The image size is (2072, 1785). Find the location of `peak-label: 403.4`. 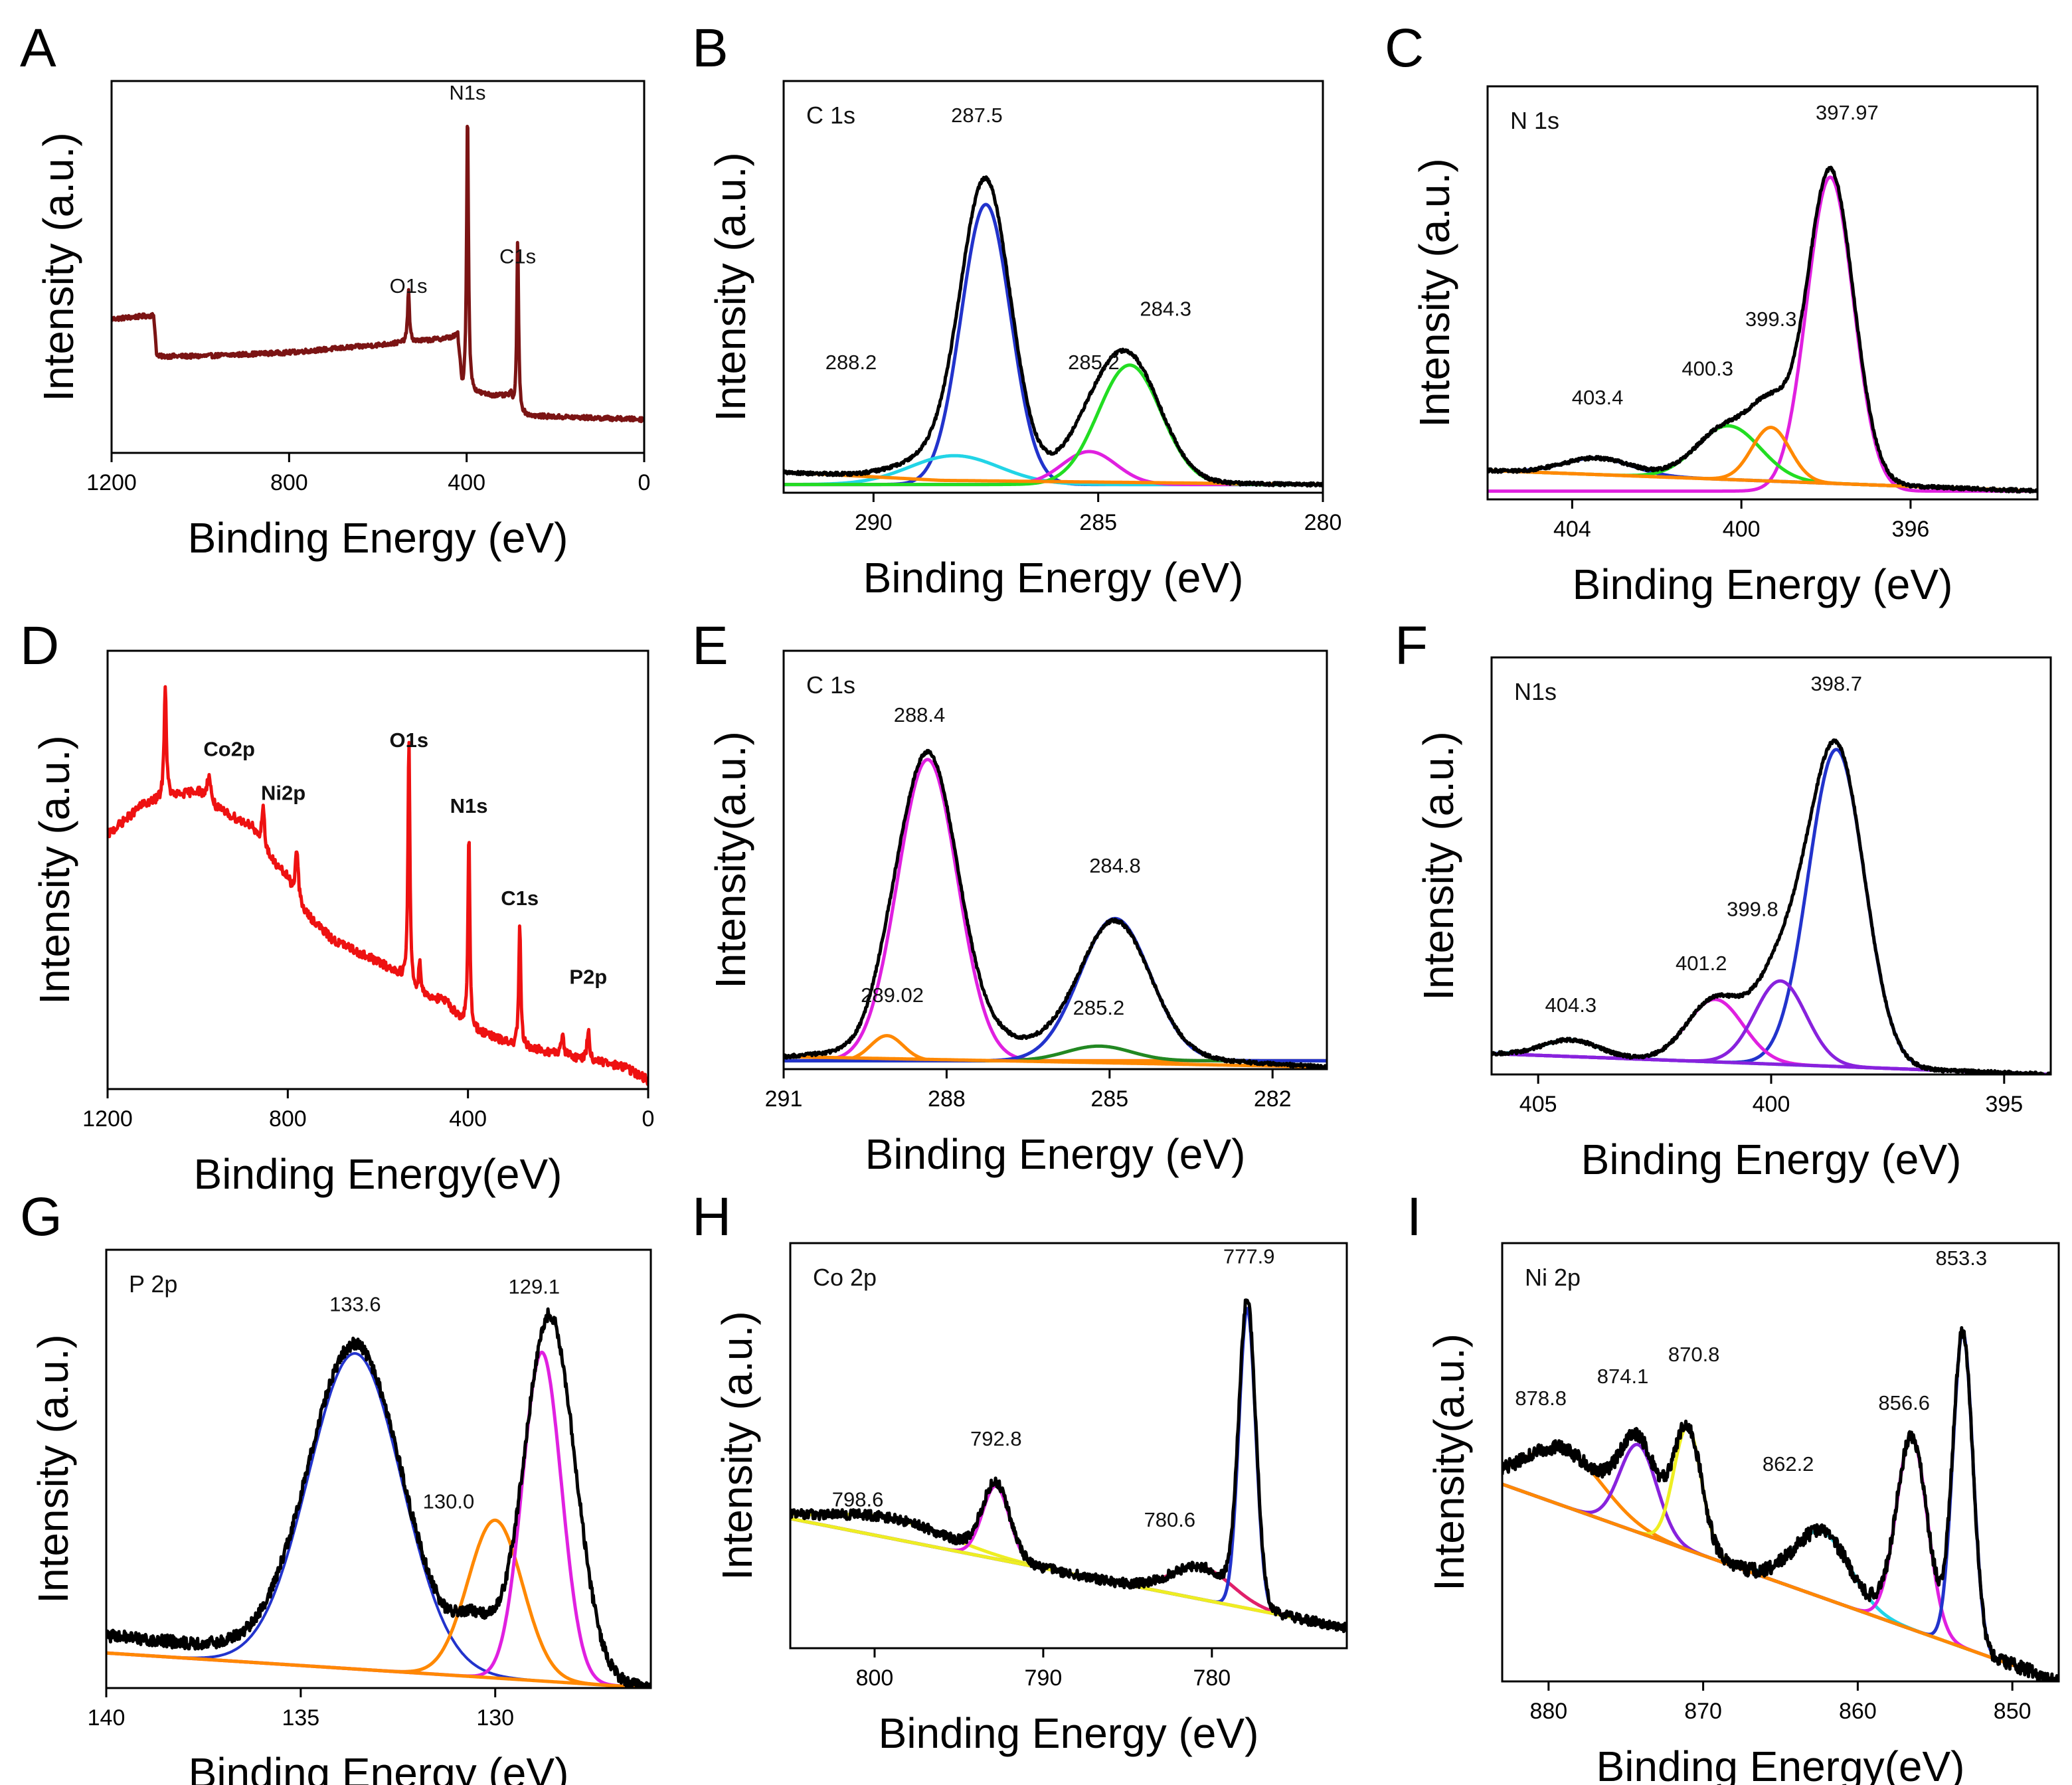

peak-label: 403.4 is located at coordinates (1598, 397).